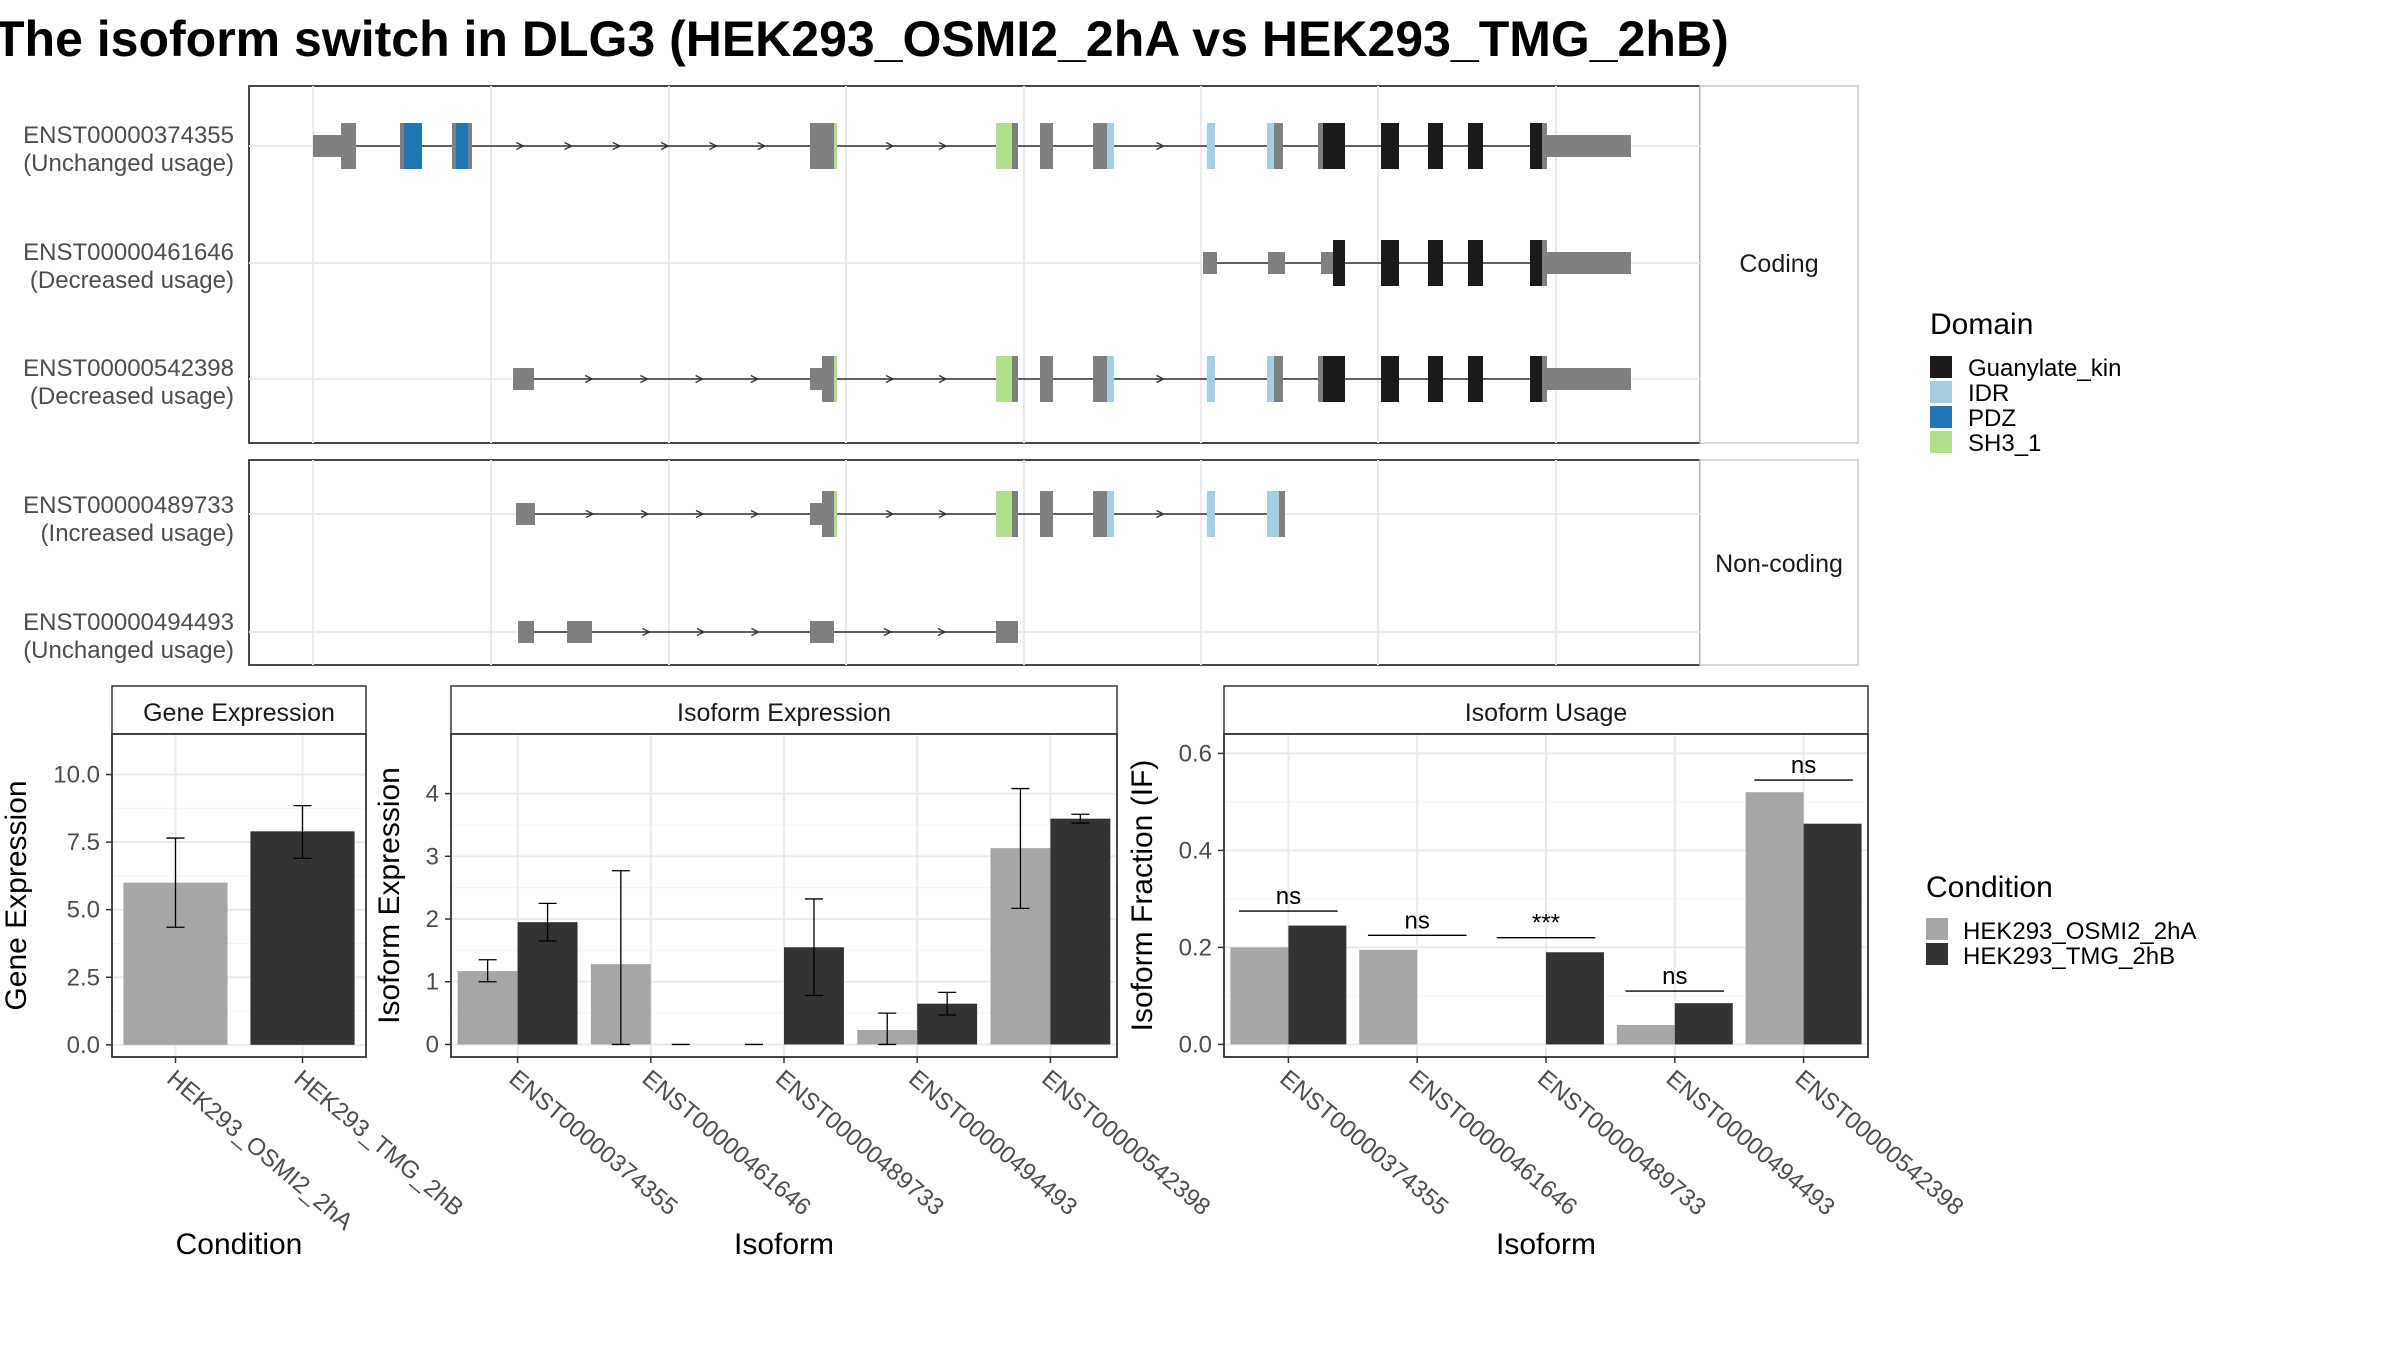 The width and height of the screenshot is (2400, 1350). I want to click on legend-label-osmi2: HEK293_OSMI2_2hA, so click(2079, 931).